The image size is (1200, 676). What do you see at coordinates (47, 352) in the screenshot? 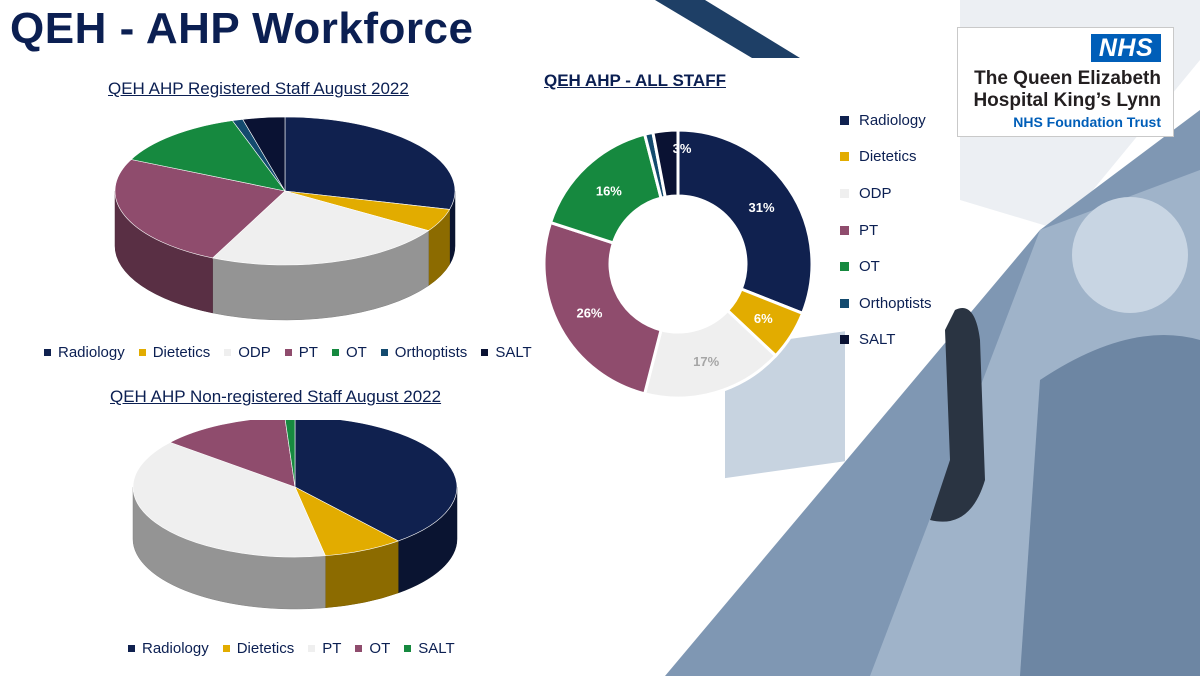
I see `registered-legend-swatch-radiology` at bounding box center [47, 352].